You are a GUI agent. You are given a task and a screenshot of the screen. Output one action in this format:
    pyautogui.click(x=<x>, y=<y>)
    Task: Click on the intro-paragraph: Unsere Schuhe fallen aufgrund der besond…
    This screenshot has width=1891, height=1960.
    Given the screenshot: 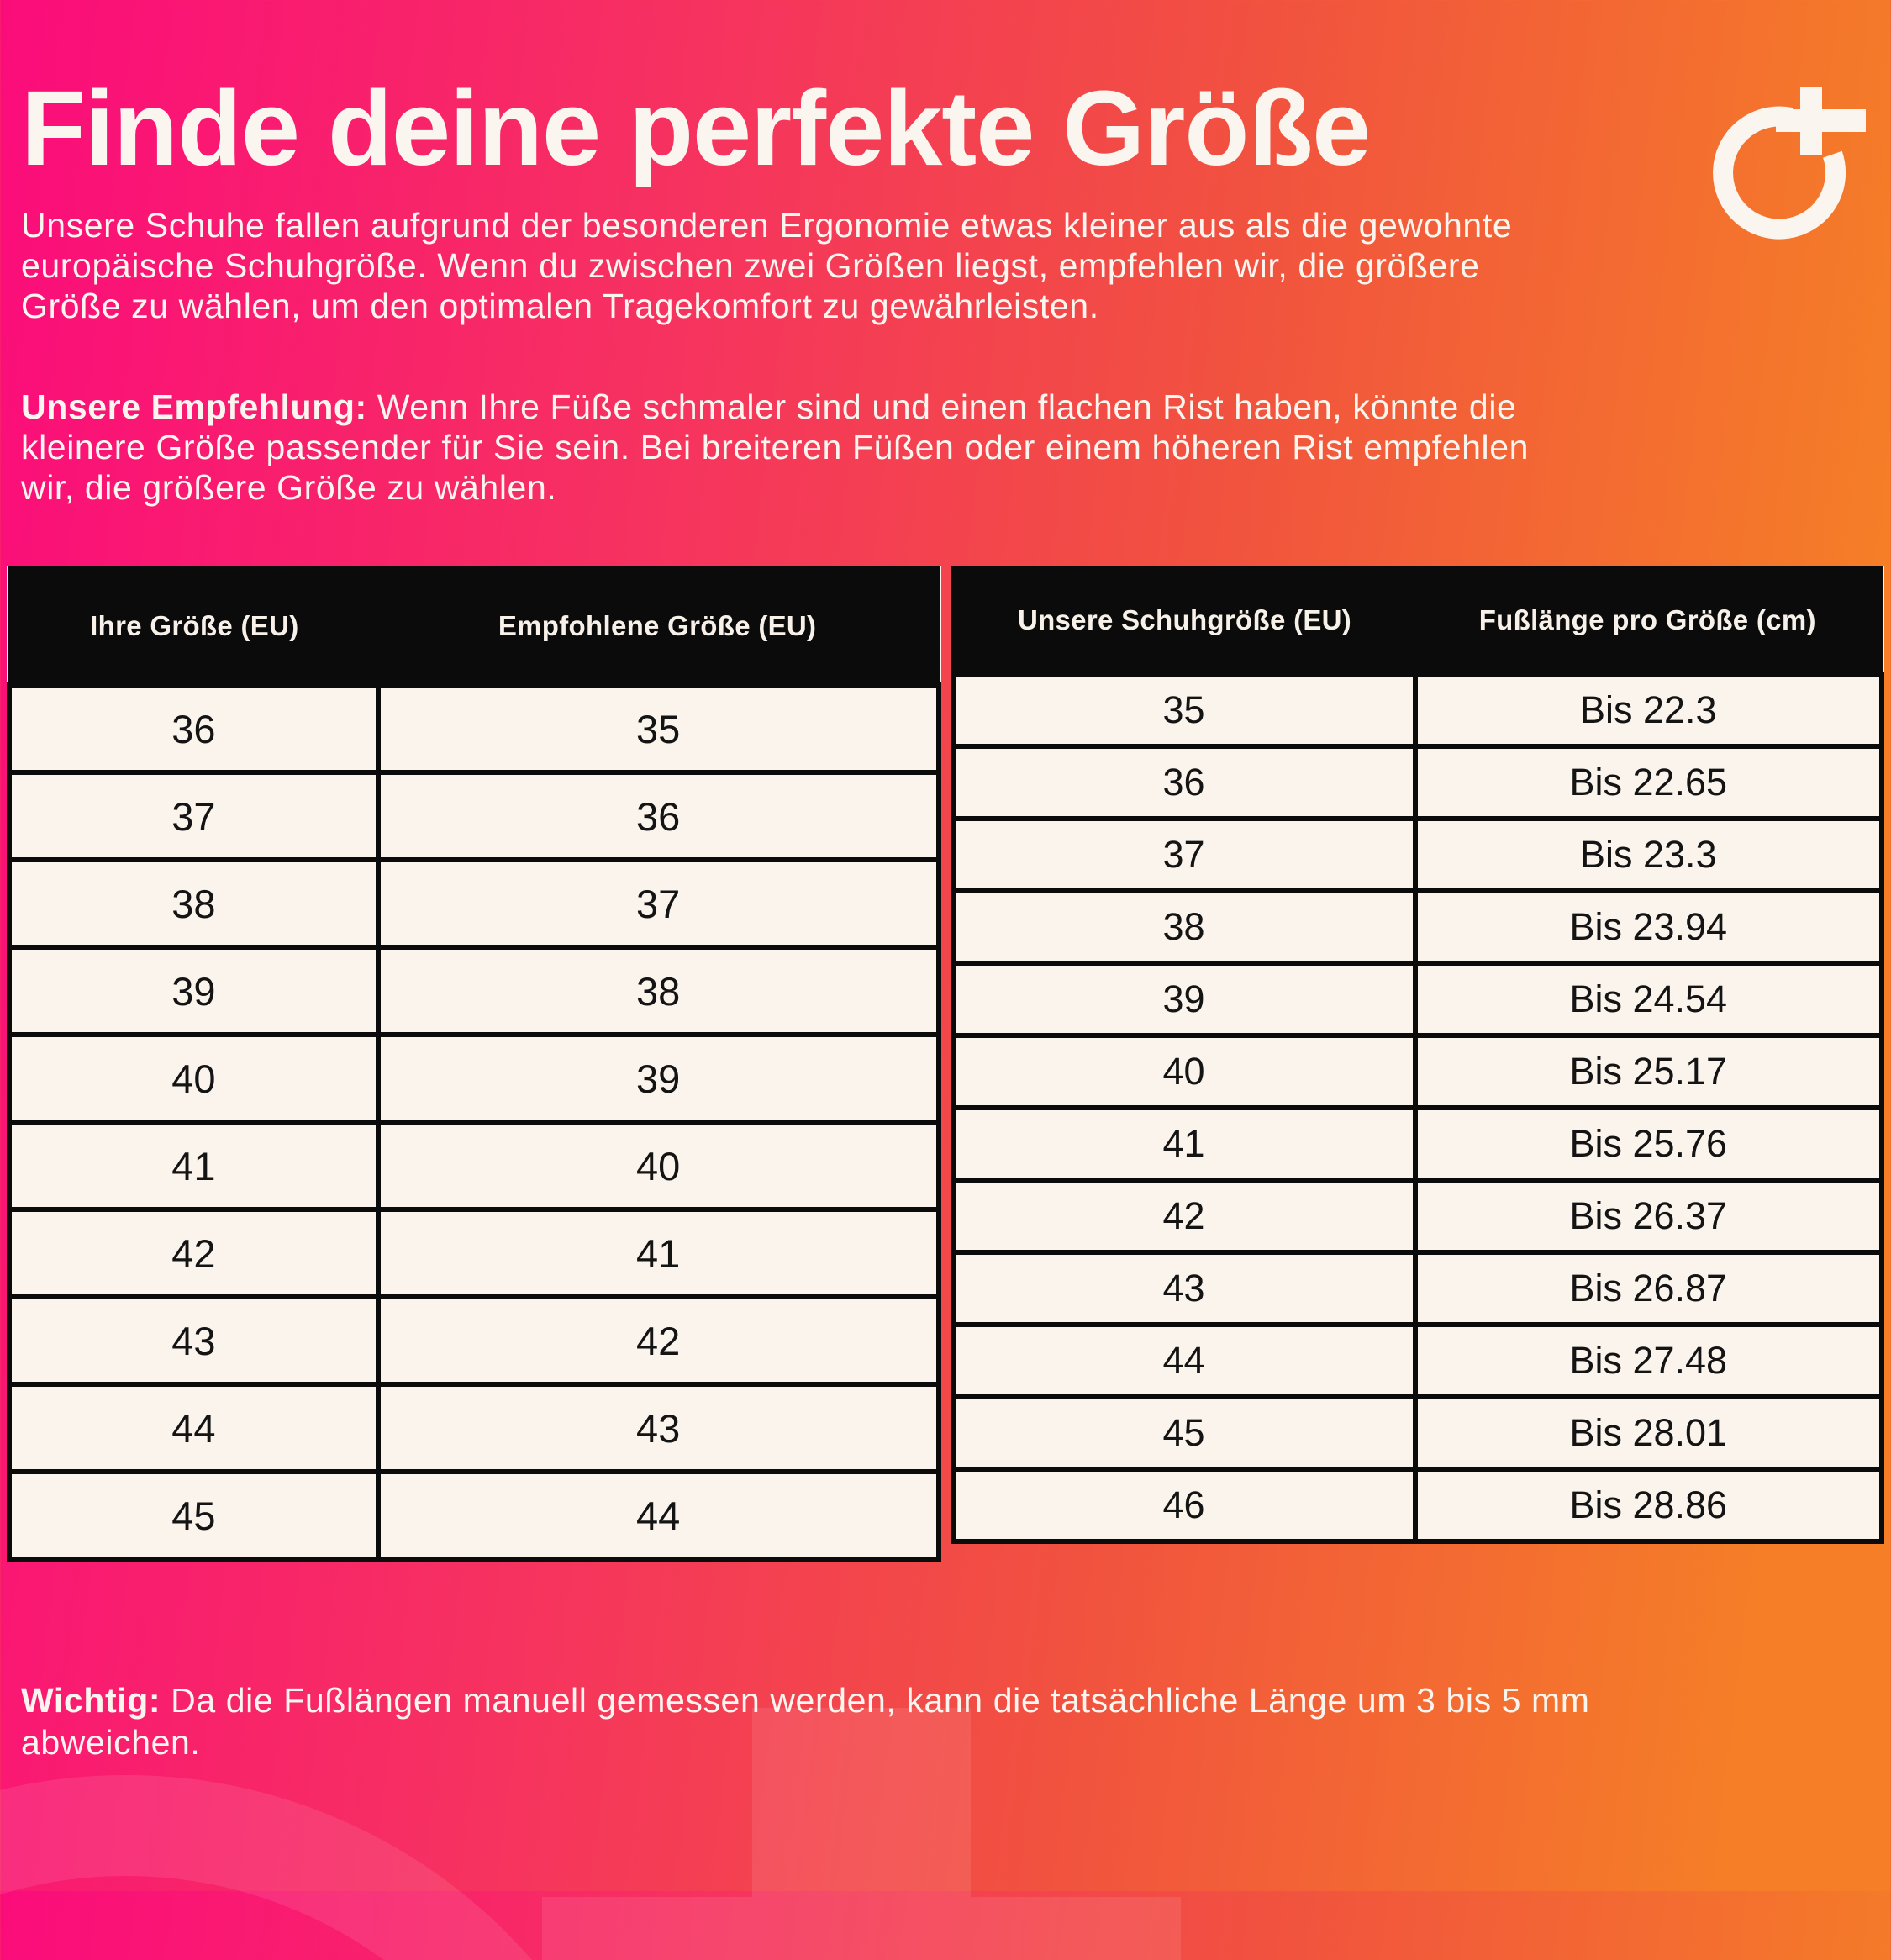 What is the action you would take?
    pyautogui.click(x=945, y=265)
    